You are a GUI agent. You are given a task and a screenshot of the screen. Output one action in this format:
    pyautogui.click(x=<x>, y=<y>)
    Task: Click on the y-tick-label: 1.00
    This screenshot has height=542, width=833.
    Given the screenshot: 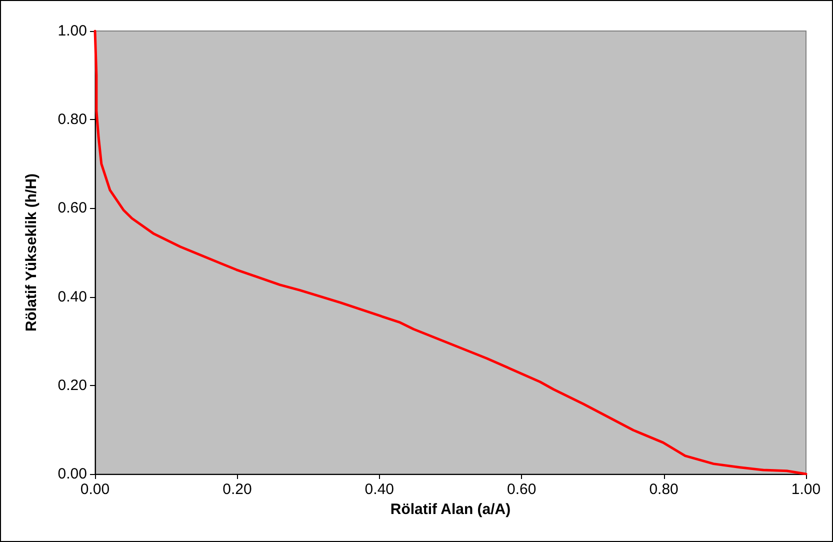 What is the action you would take?
    pyautogui.click(x=72, y=31)
    